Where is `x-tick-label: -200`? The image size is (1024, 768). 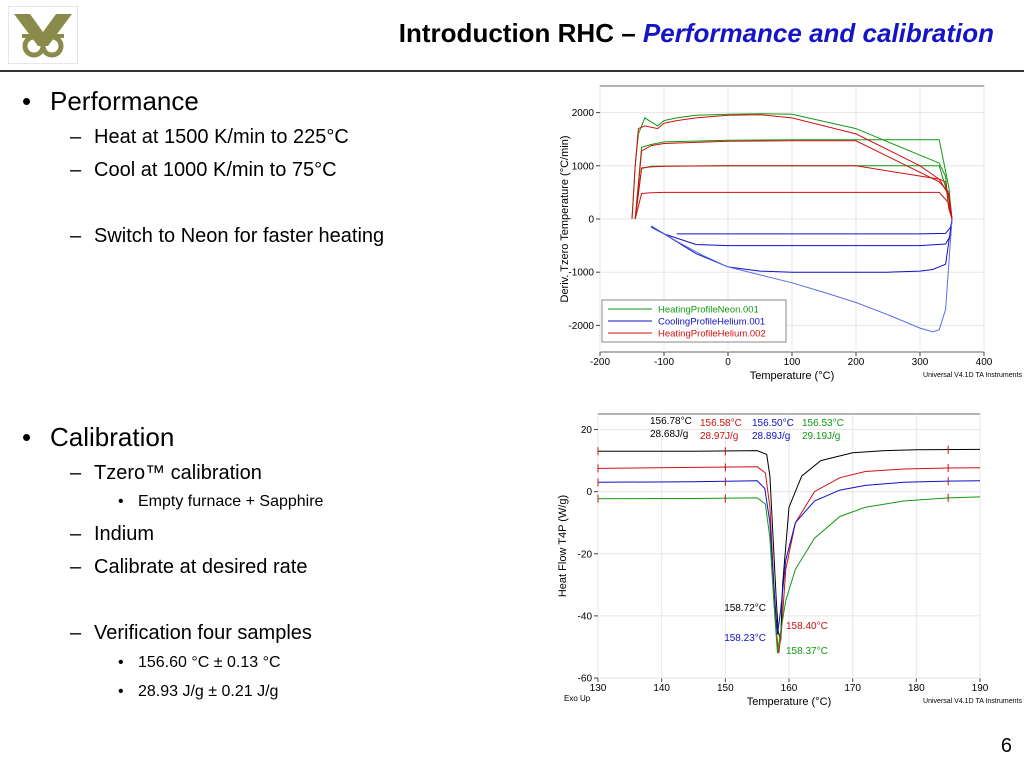 x-tick-label: -200 is located at coordinates (600, 362).